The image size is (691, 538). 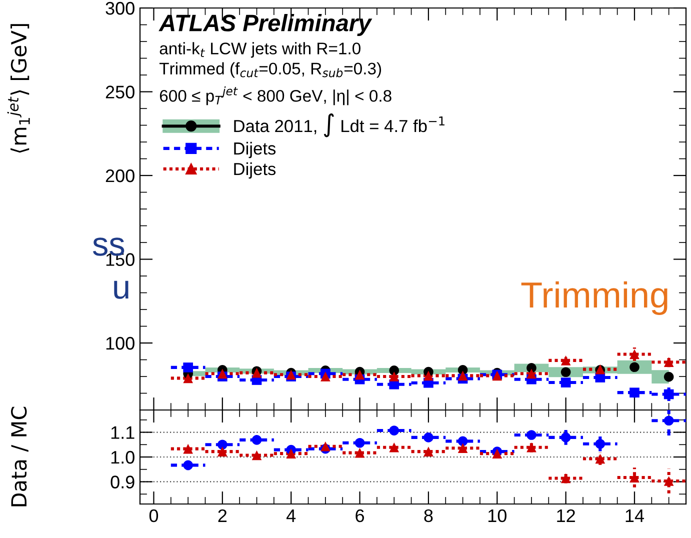 What do you see at coordinates (122, 482) in the screenshot?
I see `y-tick-label: 0.9` at bounding box center [122, 482].